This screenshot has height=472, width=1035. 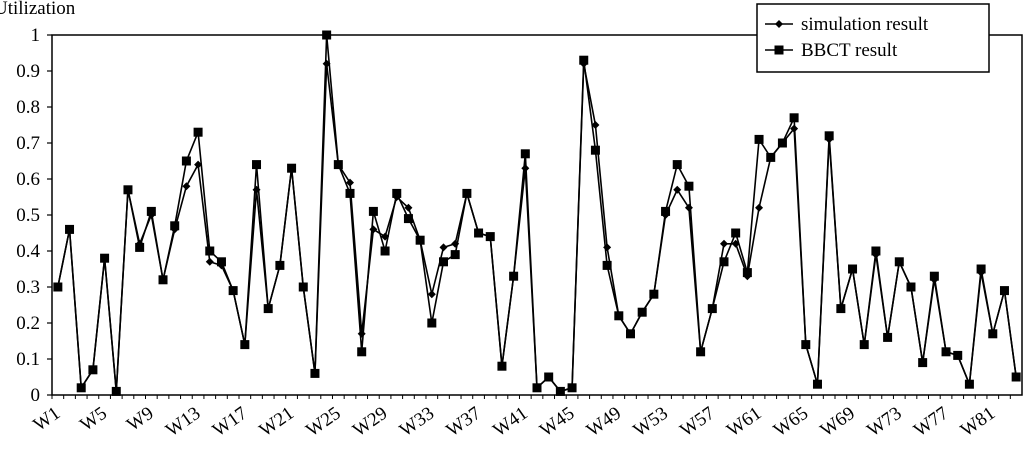 I want to click on x-tick-label: W5, so click(x=93, y=419).